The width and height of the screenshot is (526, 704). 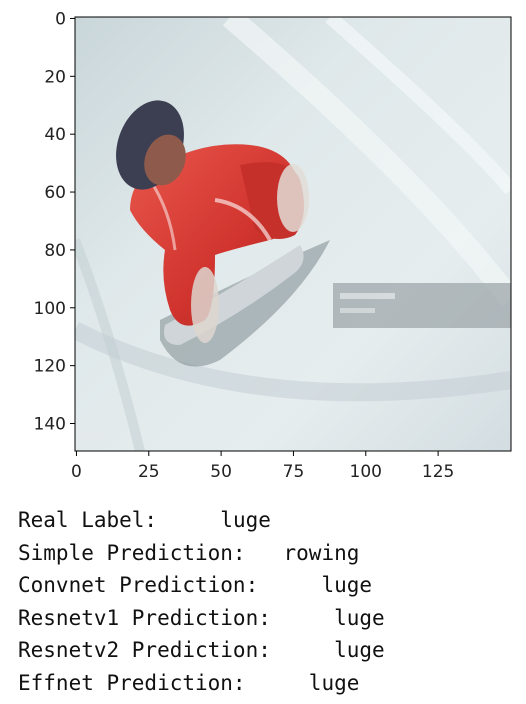 I want to click on x-tick-label: 50, so click(x=221, y=472).